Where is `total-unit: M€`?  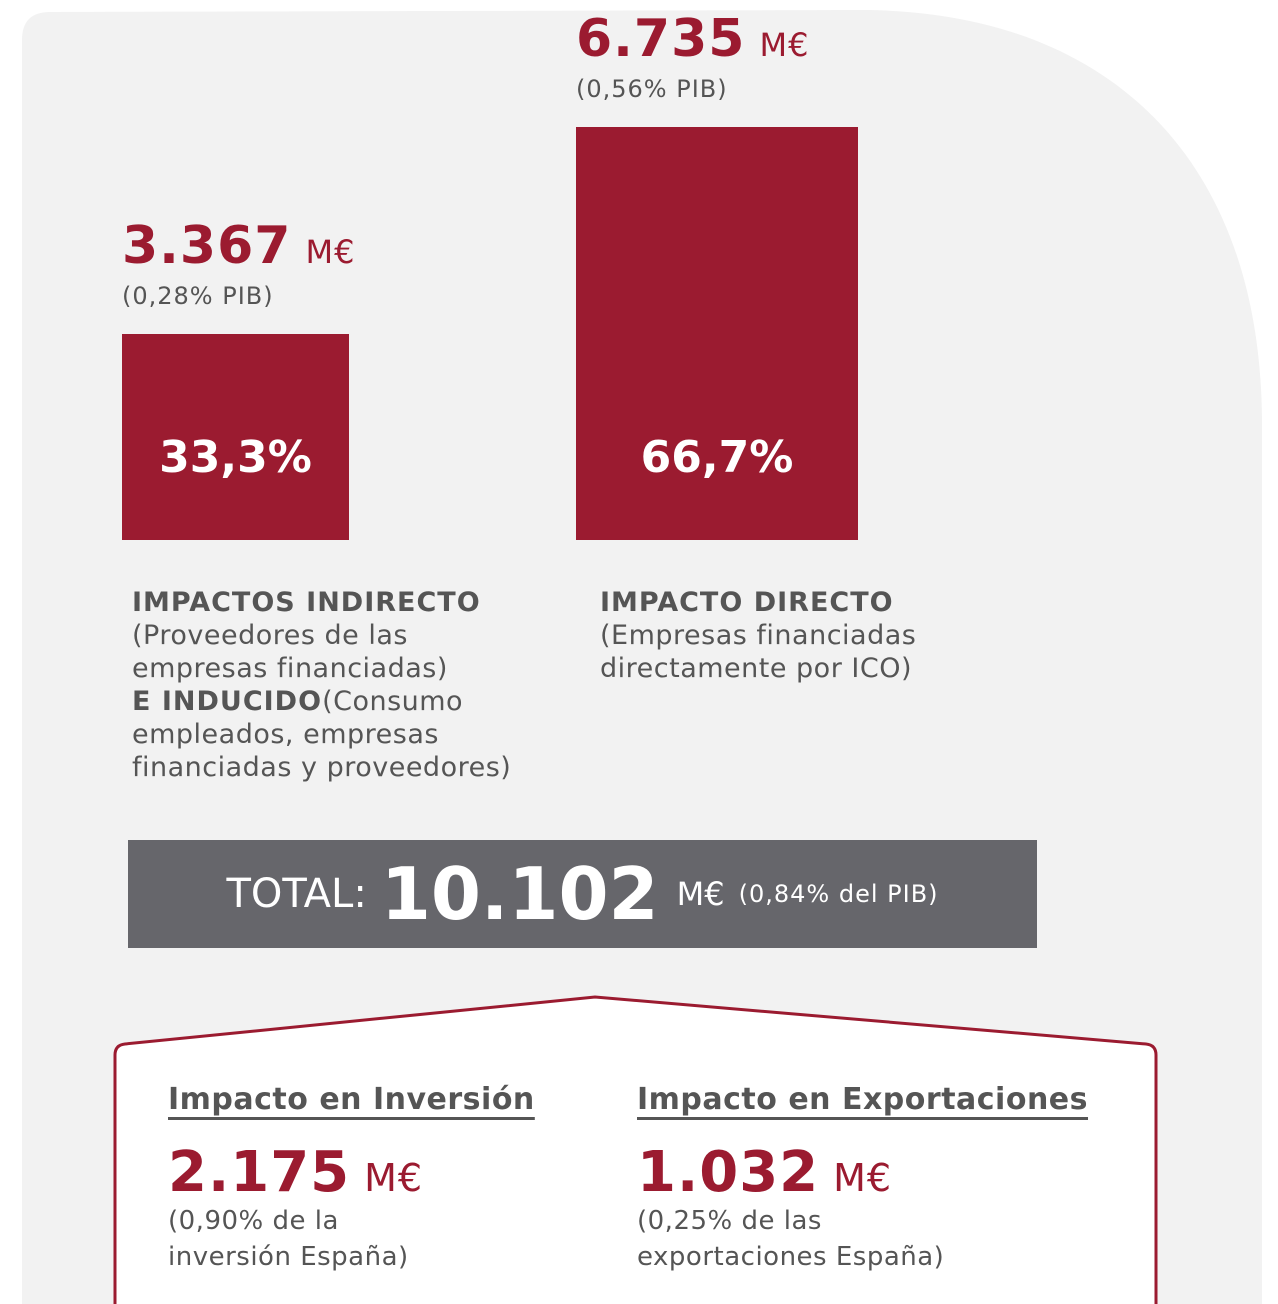
total-unit: M€ is located at coordinates (700, 894).